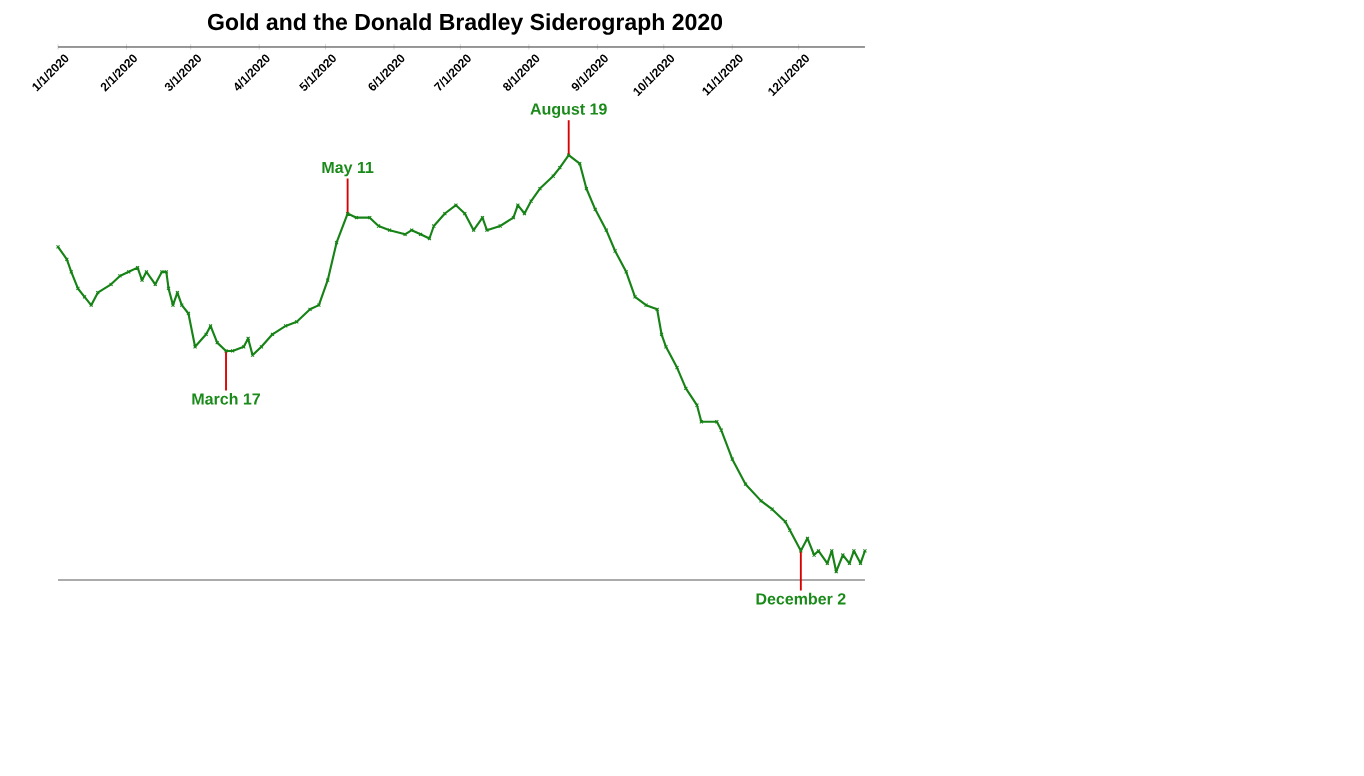 The height and width of the screenshot is (776, 1364). I want to click on annotation: March 17, so click(226, 398).